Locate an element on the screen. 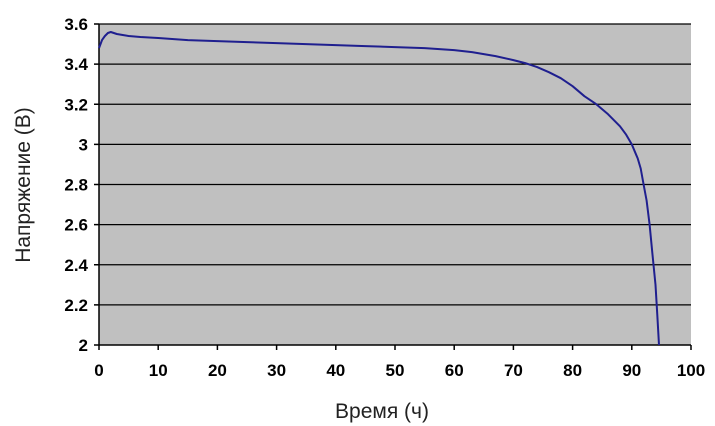 This screenshot has height=426, width=715. x-tick-labels: 0 10 20 30 40 50 60 70 80 90 100 is located at coordinates (399, 370).